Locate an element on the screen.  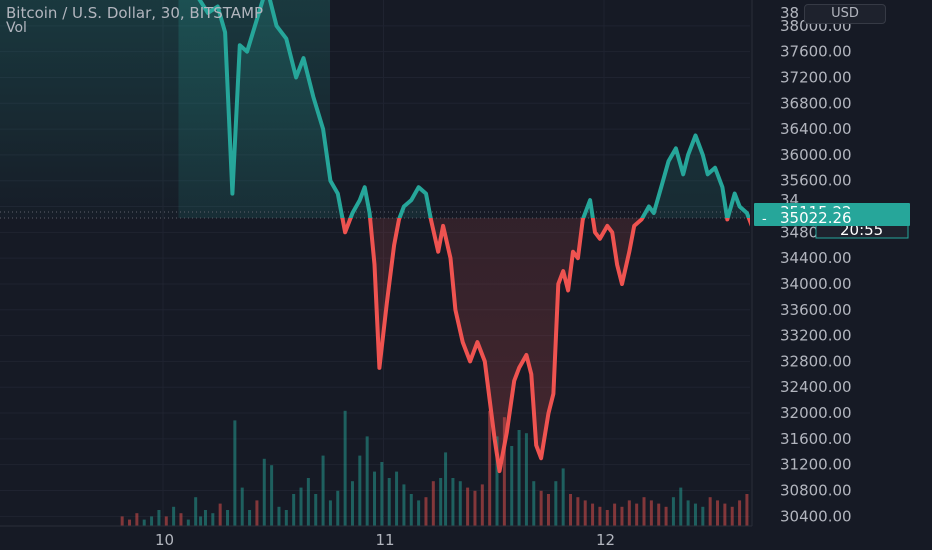
baseline-price-label: 35022.26 is located at coordinates (816, 218).